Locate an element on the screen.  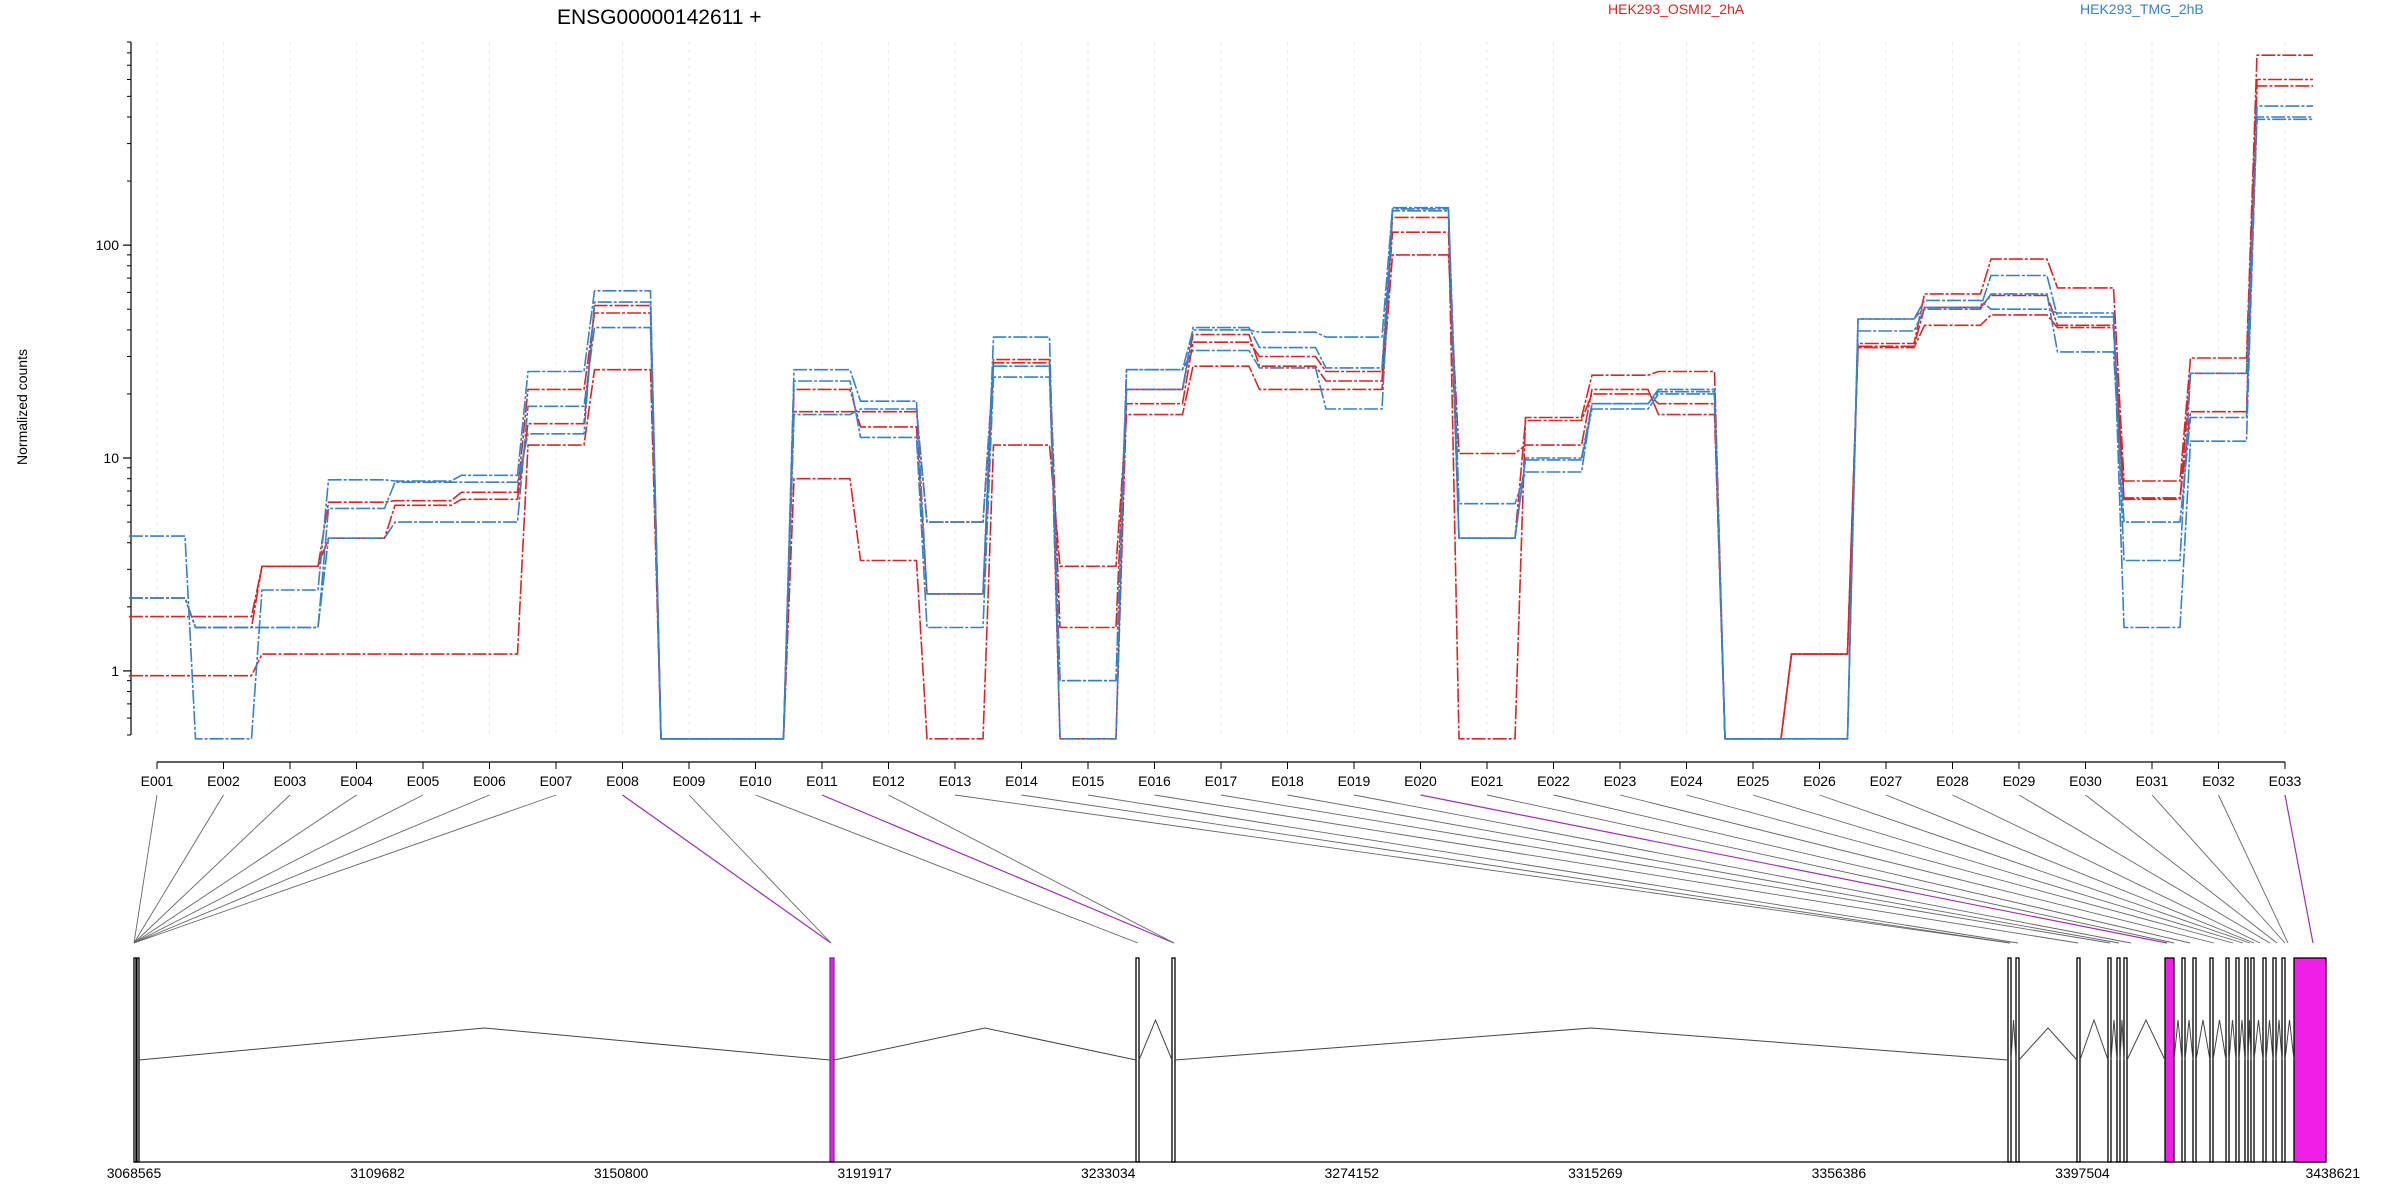
connector-E007 is located at coordinates (345, 869).